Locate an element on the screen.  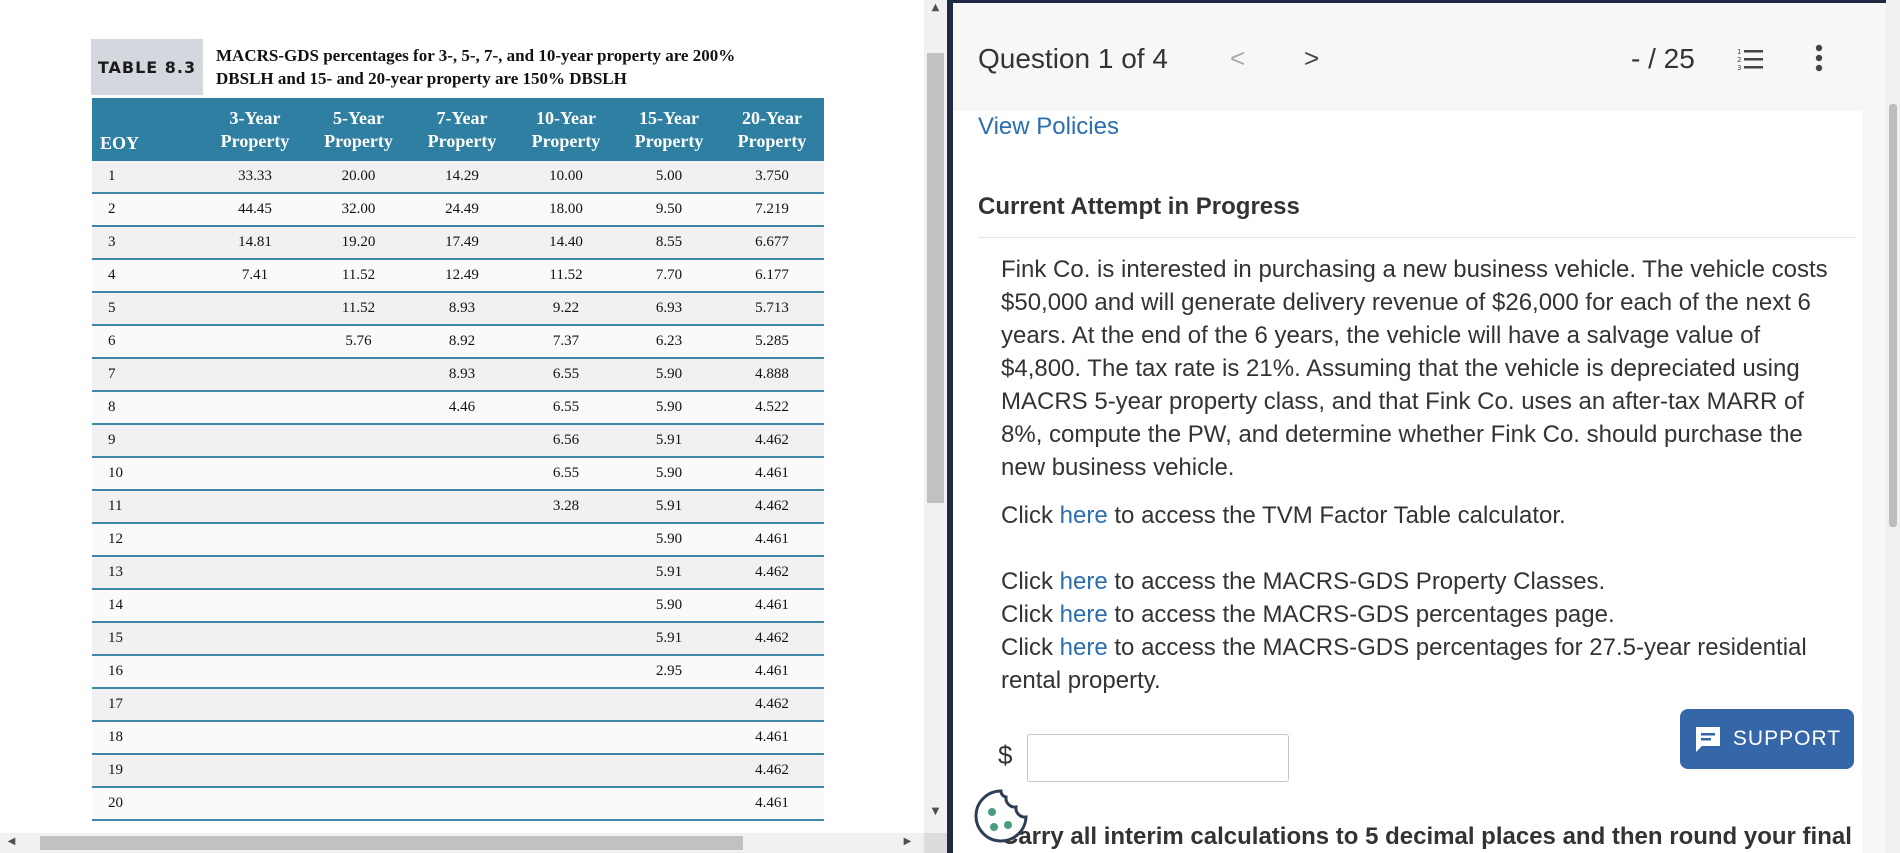
scroll-right-arrow-icon: ▶ is located at coordinates (907, 841).